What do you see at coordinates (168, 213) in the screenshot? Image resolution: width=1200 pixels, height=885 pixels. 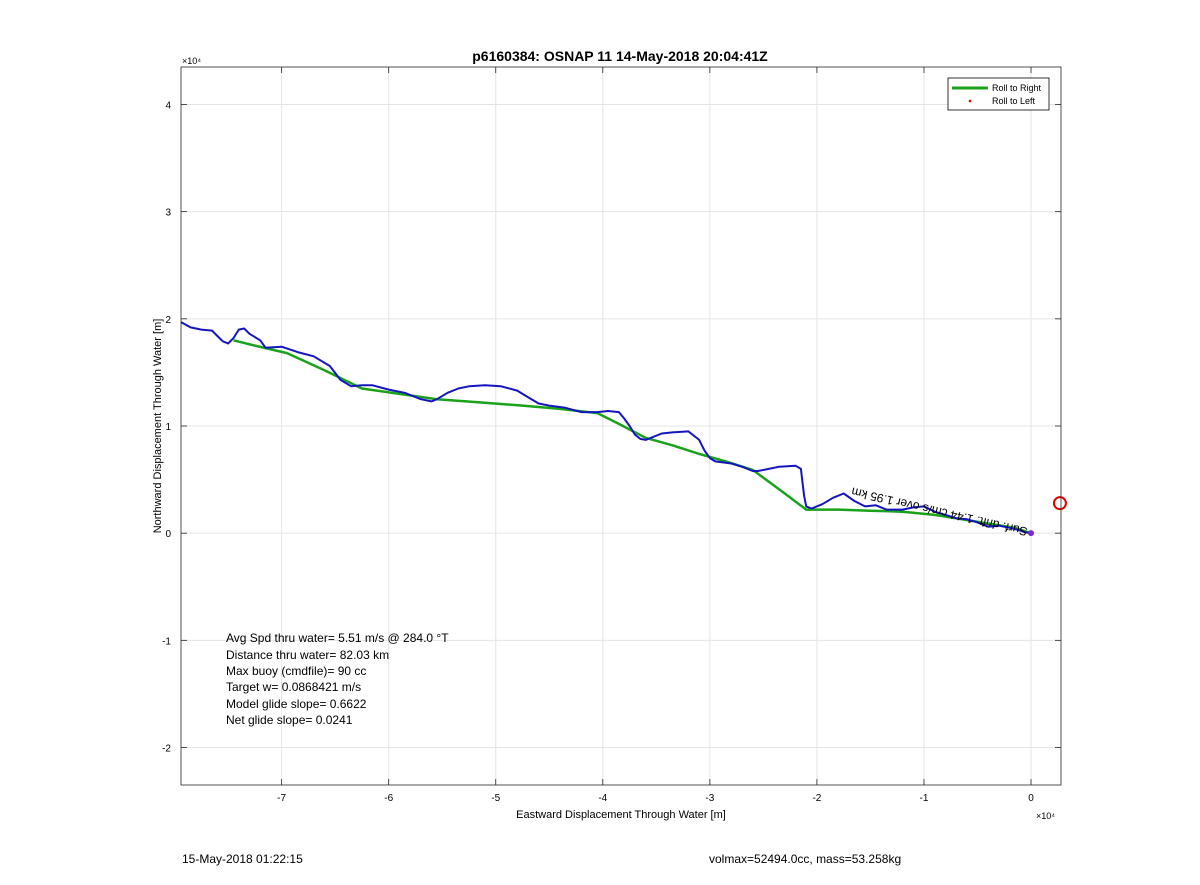 I see `y-tick-label: 3` at bounding box center [168, 213].